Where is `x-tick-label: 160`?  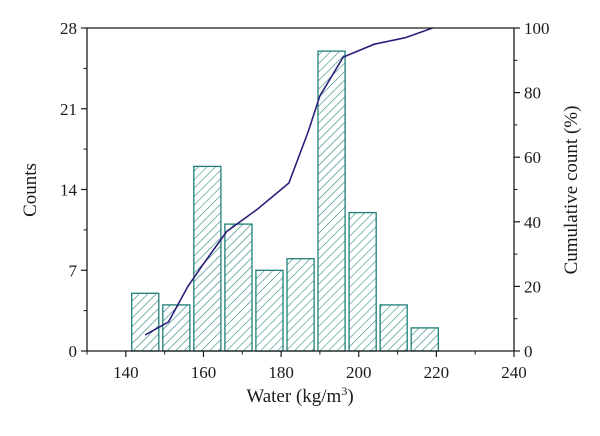 x-tick-label: 160 is located at coordinates (204, 372).